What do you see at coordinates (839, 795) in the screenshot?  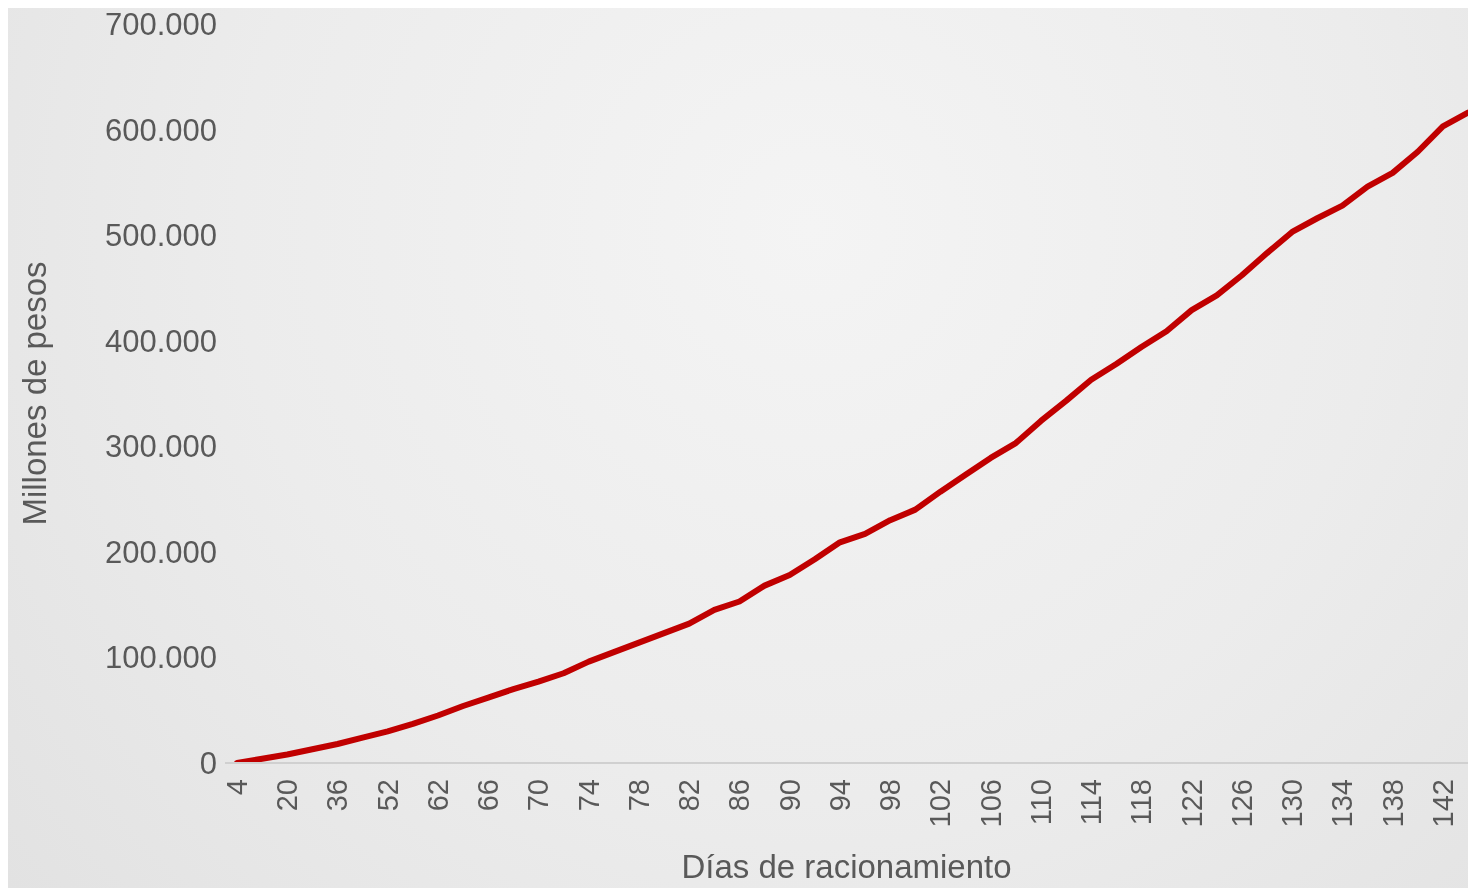 I see `x-tick-label: 94` at bounding box center [839, 795].